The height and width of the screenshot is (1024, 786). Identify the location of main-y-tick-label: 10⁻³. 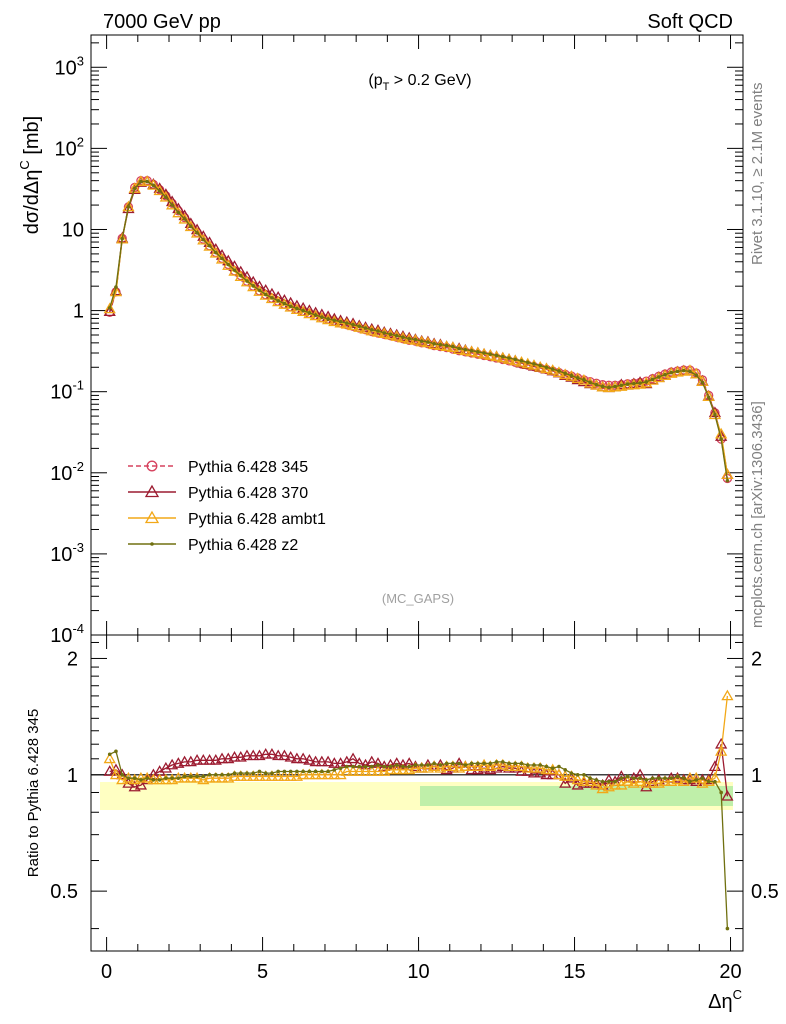
(67, 553).